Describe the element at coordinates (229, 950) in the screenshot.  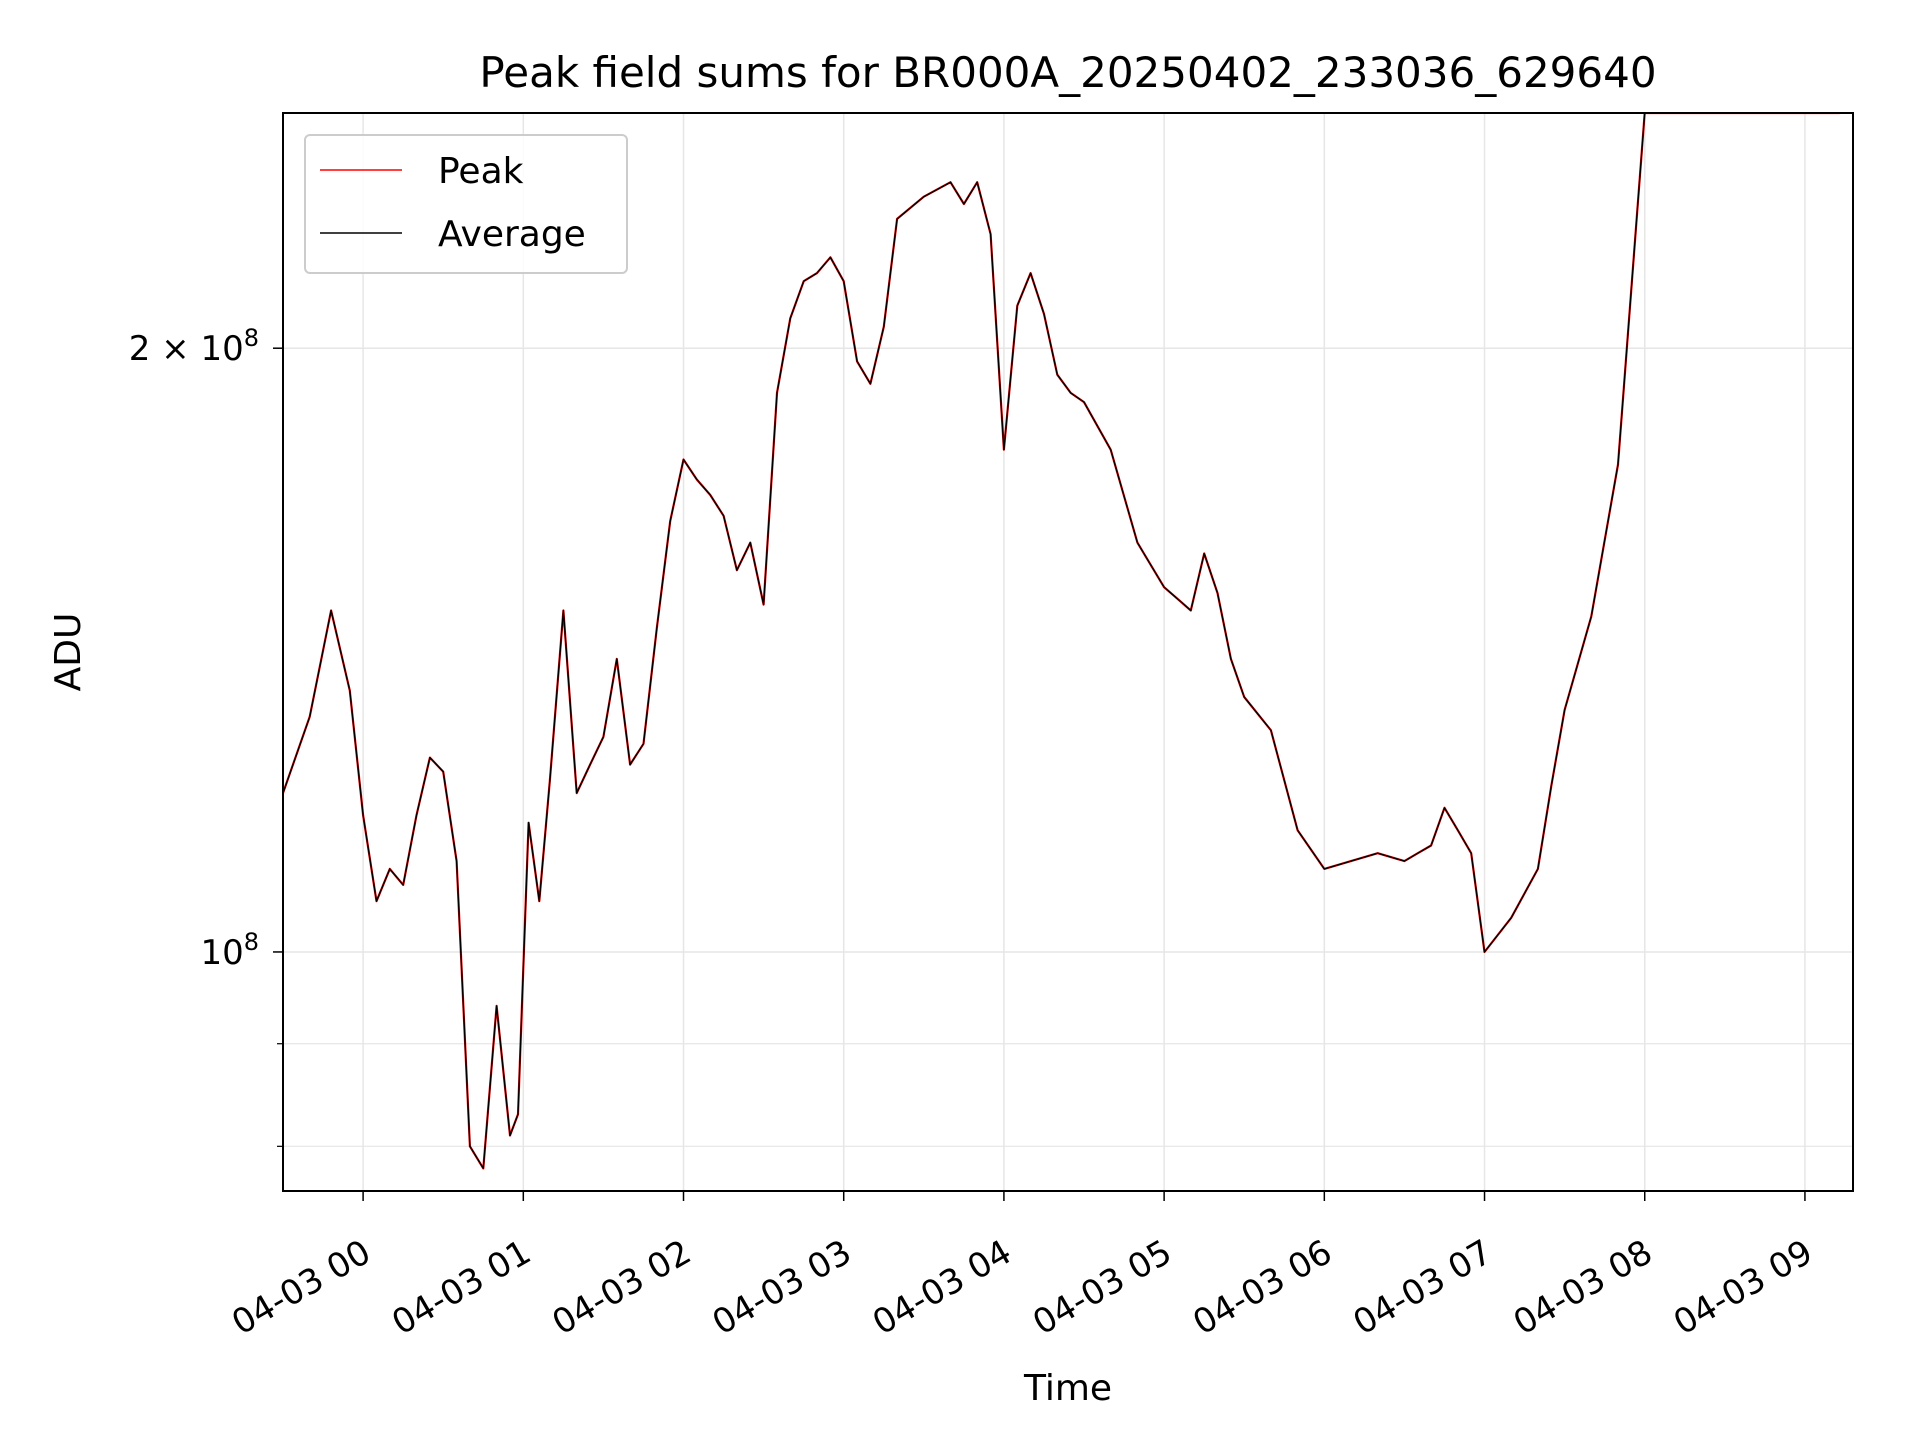
I see `y-tick-label: 108` at that location.